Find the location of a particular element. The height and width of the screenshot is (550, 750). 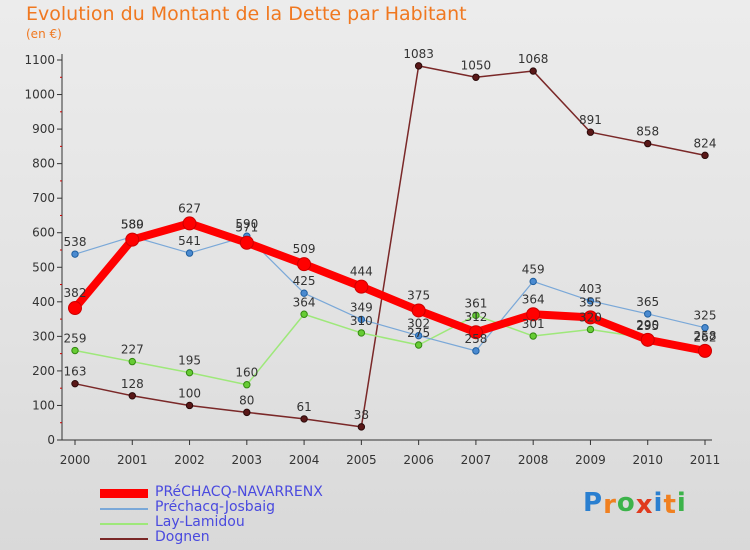

data-label: 163 is located at coordinates (75, 372).